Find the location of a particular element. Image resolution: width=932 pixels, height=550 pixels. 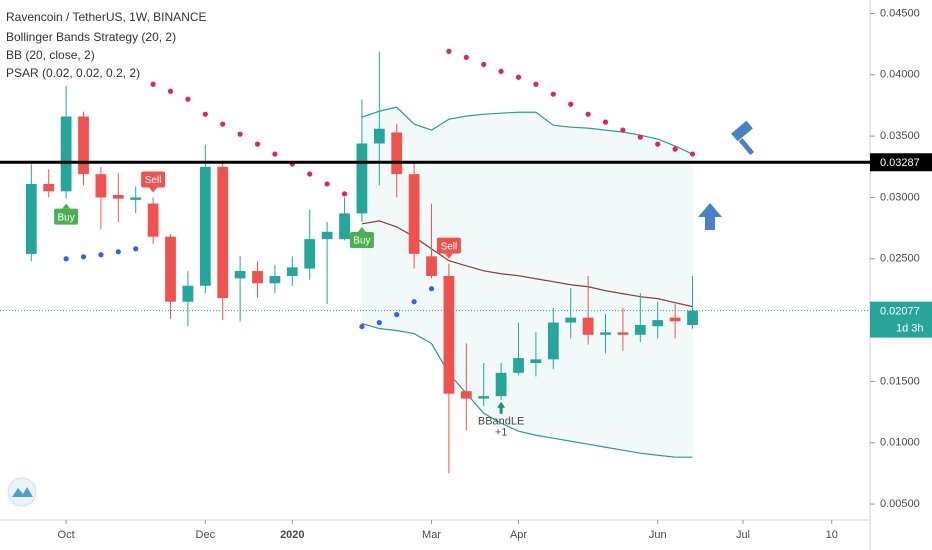

y-tick-label: 0.01000 is located at coordinates (900, 443).